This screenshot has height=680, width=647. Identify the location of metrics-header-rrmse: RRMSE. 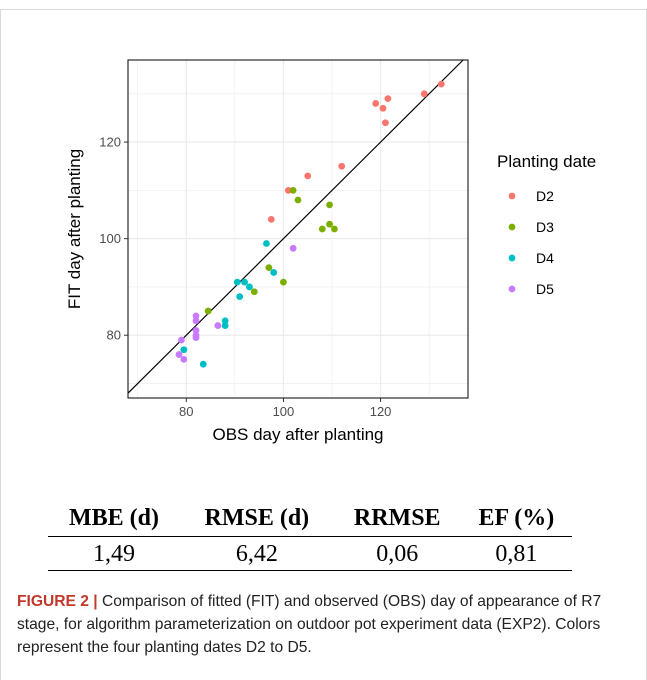
(397, 520).